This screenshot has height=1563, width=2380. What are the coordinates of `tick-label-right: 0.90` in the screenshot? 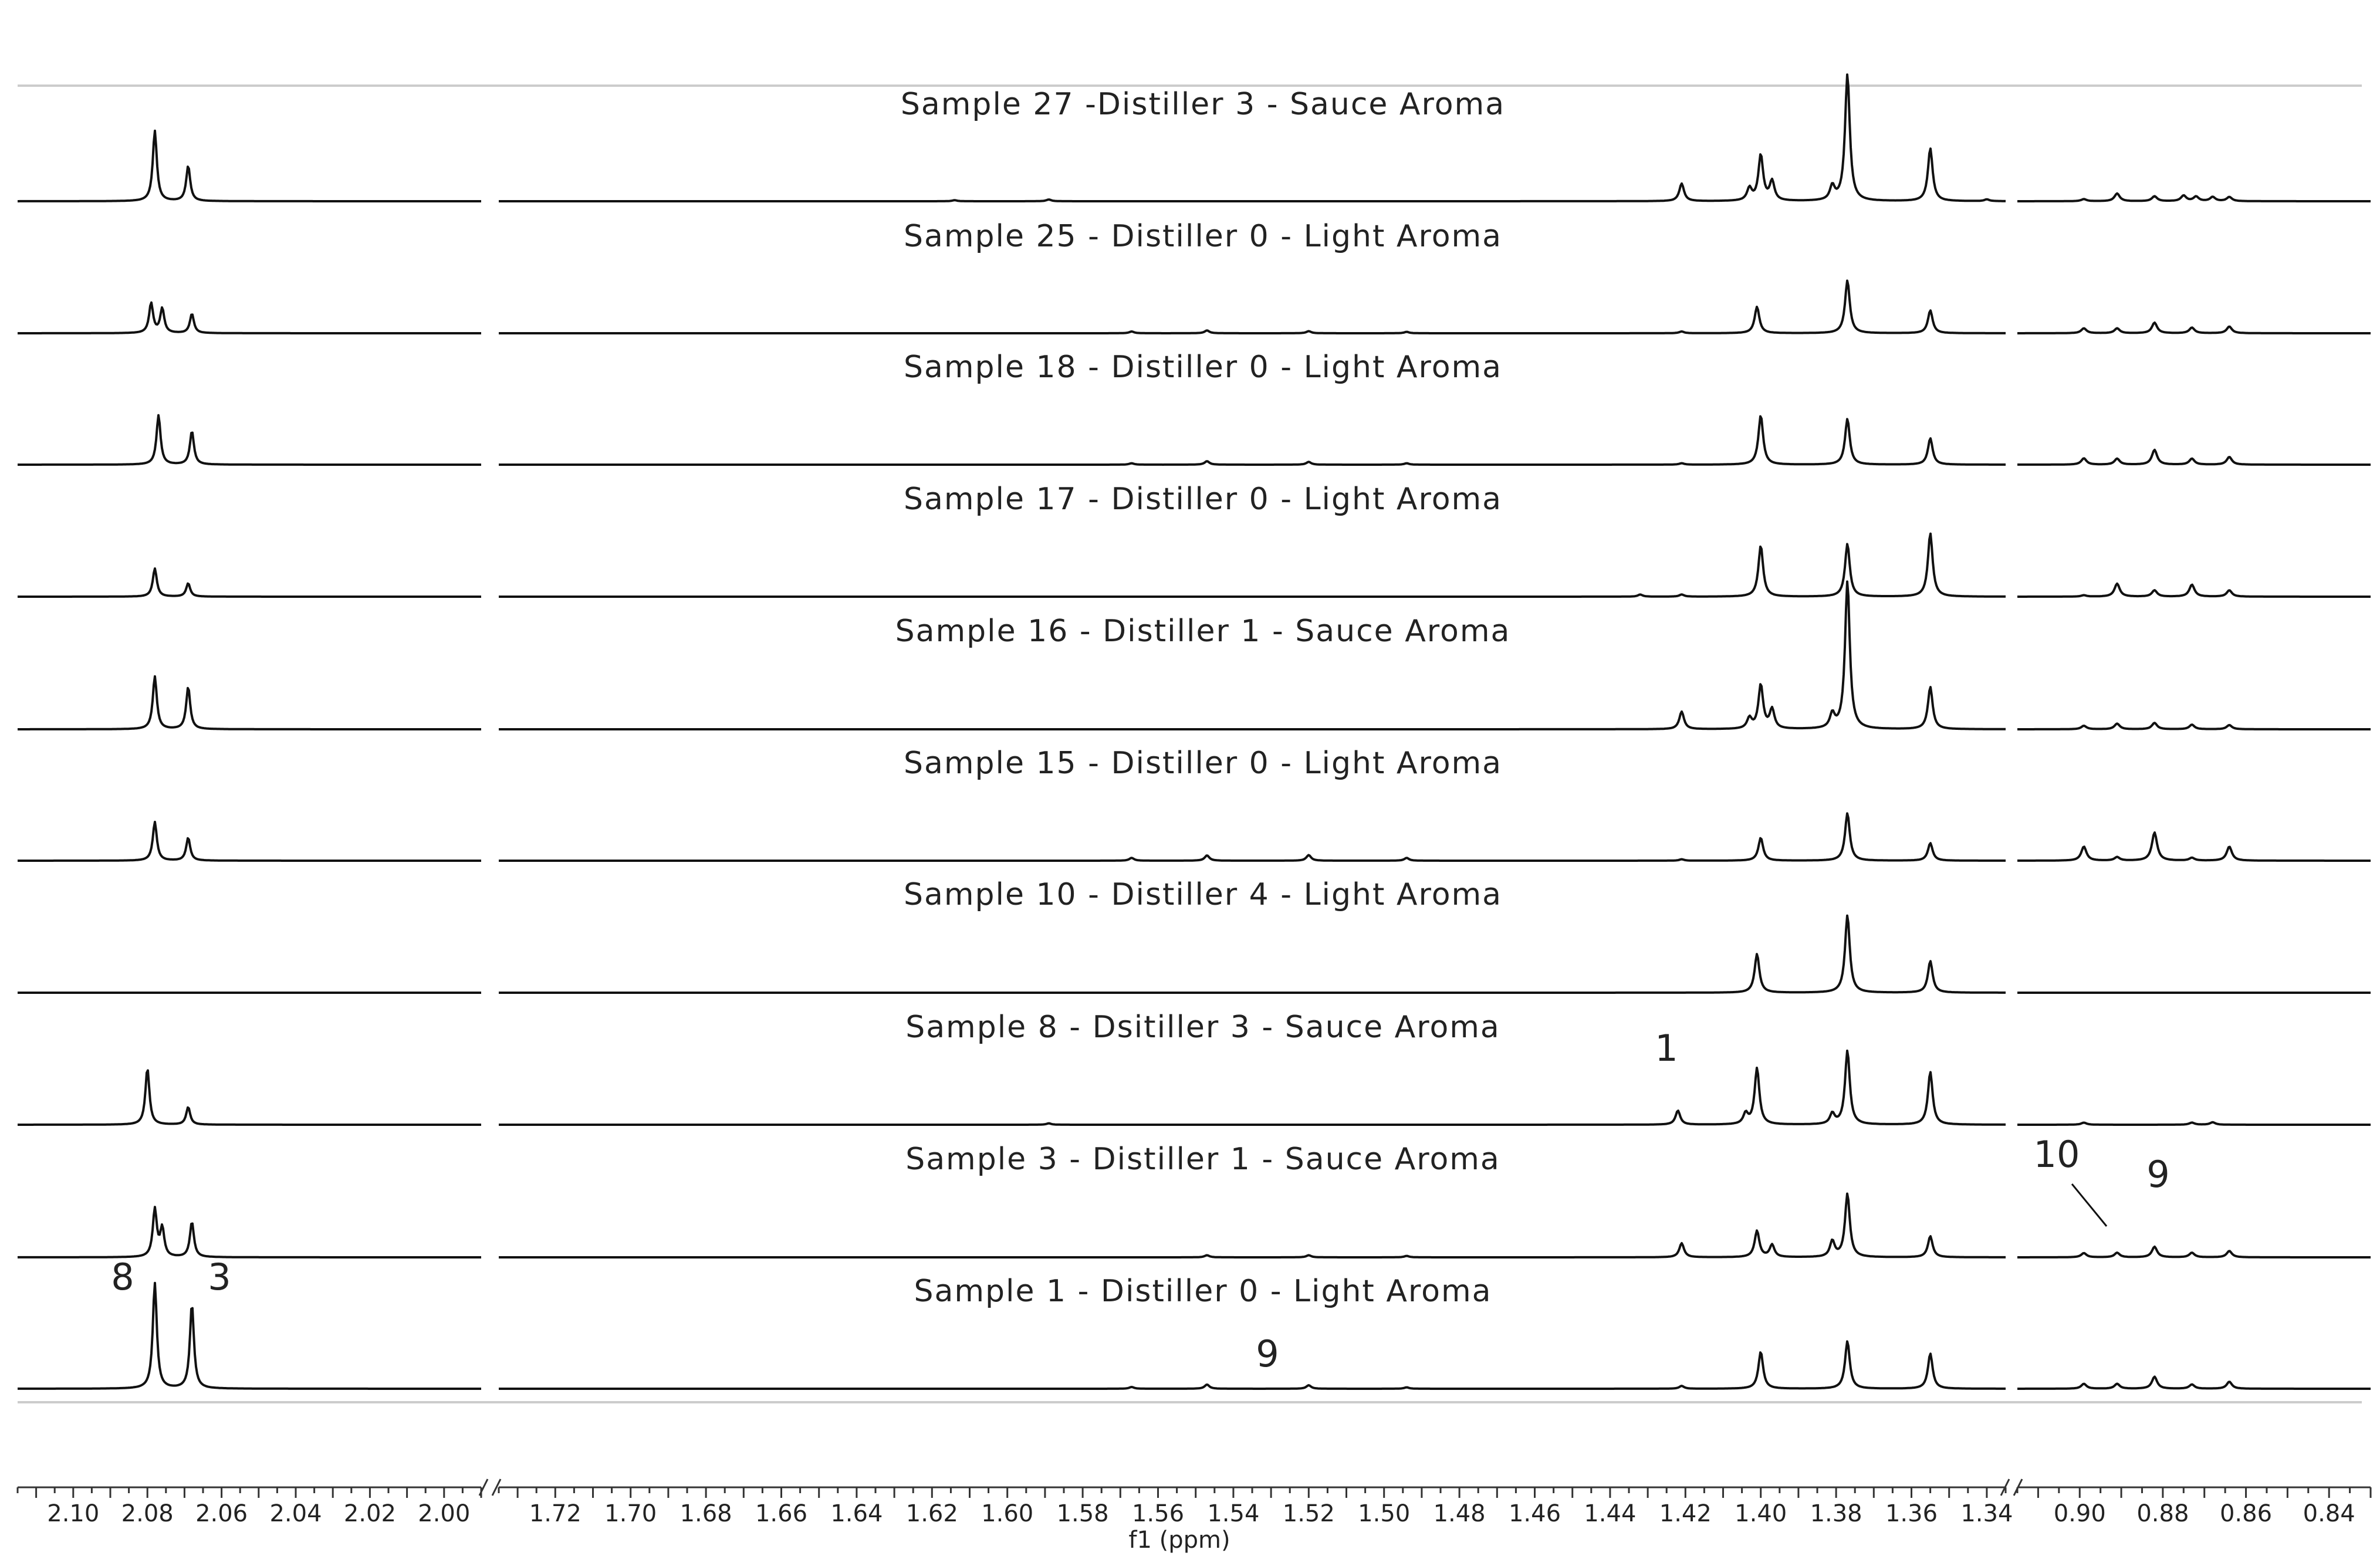 It's located at (2080, 1513).